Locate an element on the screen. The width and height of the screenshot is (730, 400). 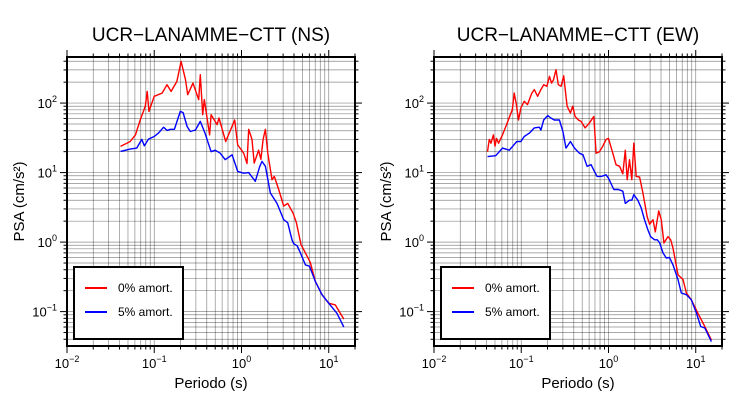
chart-title: UCR−LANAMME−CTT (NS) is located at coordinates (211, 35).